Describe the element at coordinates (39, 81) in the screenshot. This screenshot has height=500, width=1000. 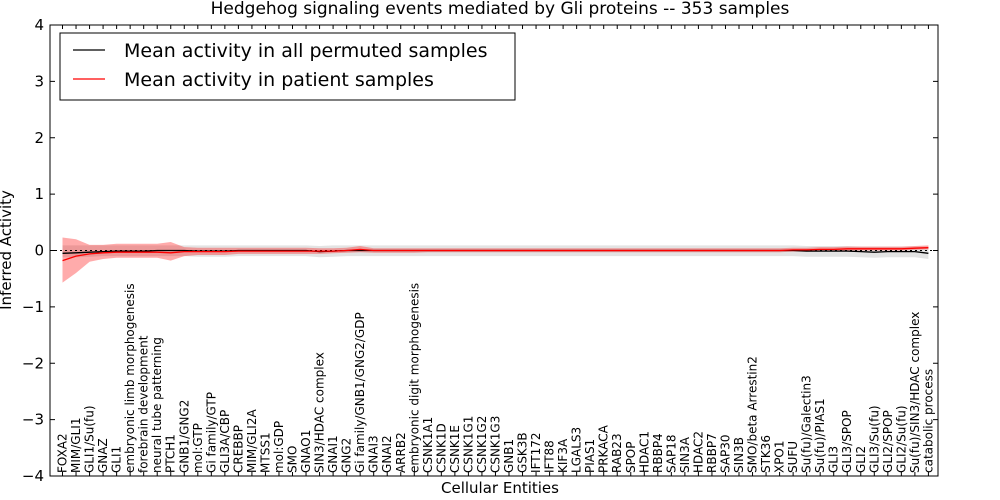
I see `y-tick-label: 3` at that location.